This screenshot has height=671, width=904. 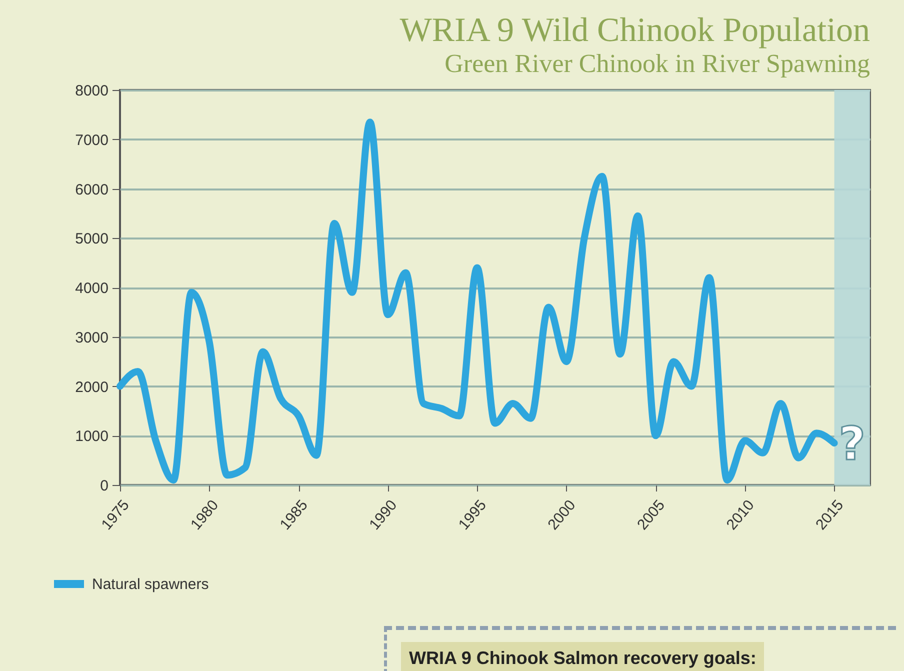 I want to click on chart-title: WRIA 9 Wild Chinook Population, so click(x=635, y=30).